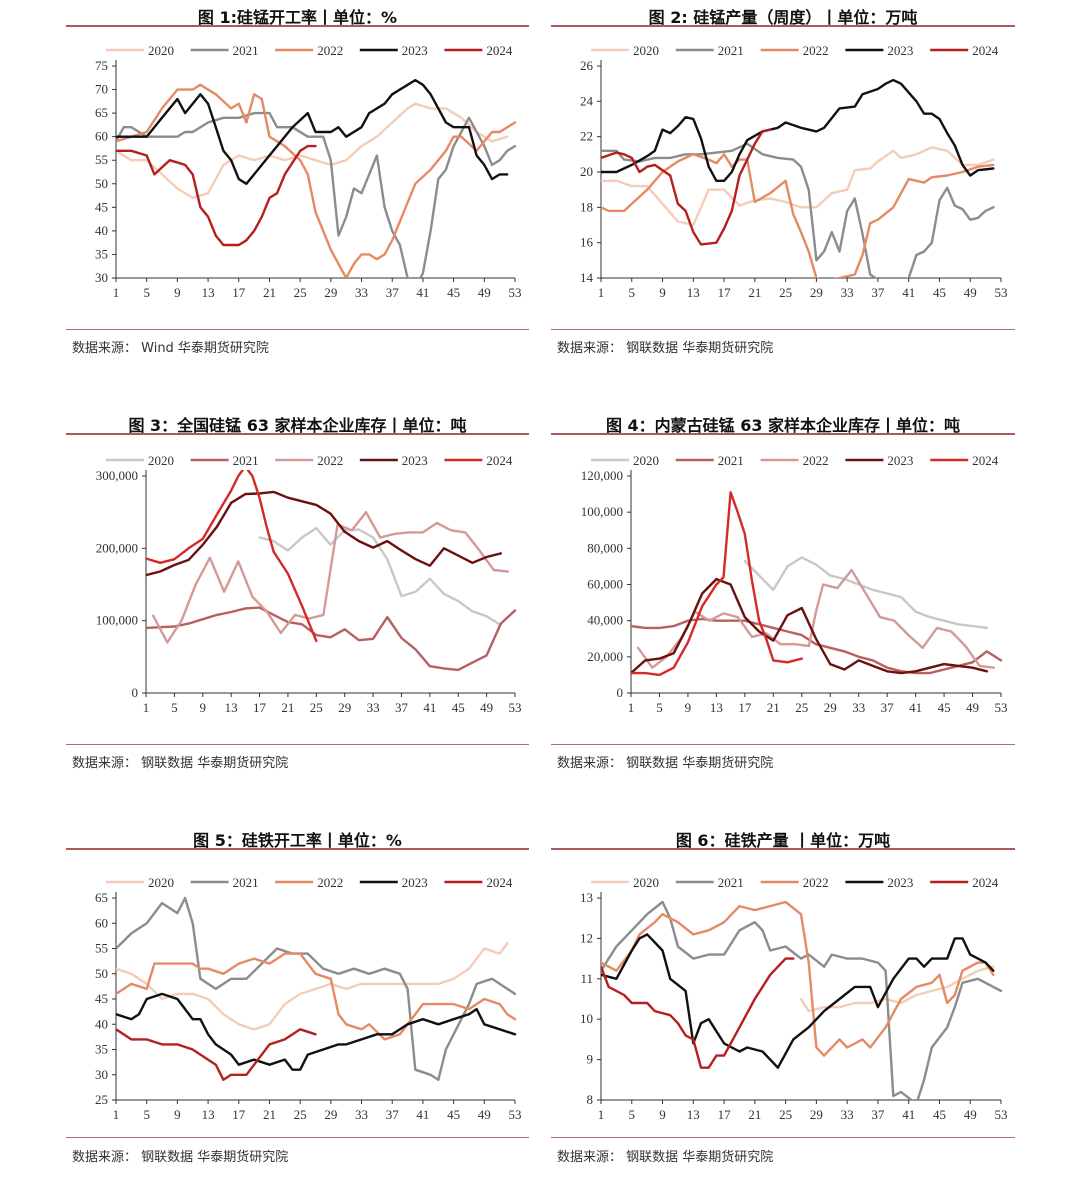  I want to click on y-tick-label: 35, so click(101, 1049).